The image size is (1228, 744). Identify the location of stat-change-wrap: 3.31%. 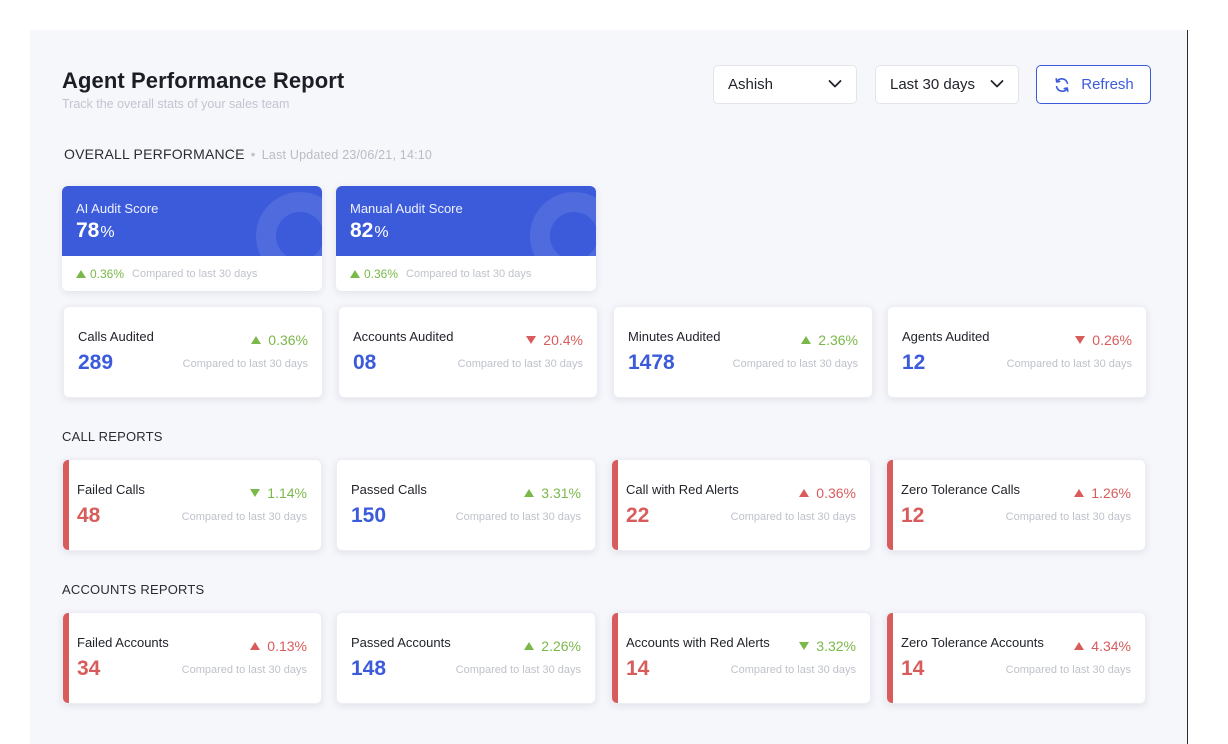
(552, 493).